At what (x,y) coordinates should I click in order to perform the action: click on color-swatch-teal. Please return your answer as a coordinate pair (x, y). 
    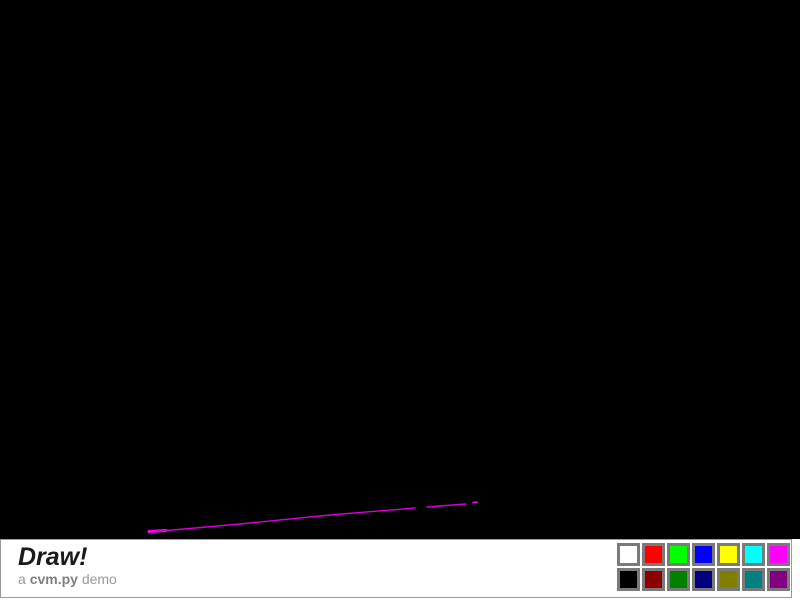
    Looking at the image, I should click on (753, 579).